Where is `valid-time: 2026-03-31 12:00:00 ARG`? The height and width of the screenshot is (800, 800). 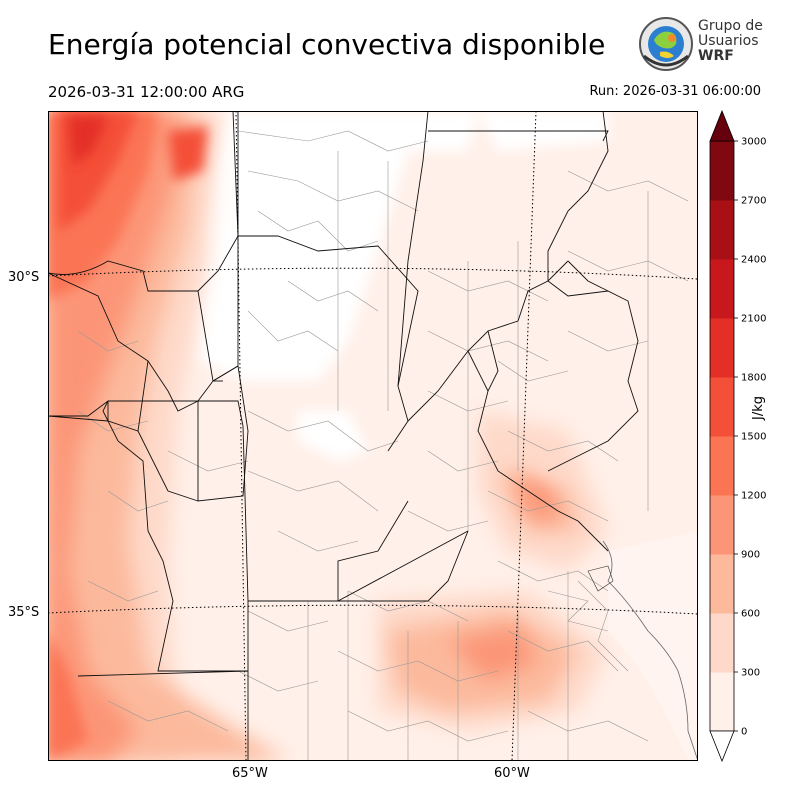 valid-time: 2026-03-31 12:00:00 ARG is located at coordinates (146, 92).